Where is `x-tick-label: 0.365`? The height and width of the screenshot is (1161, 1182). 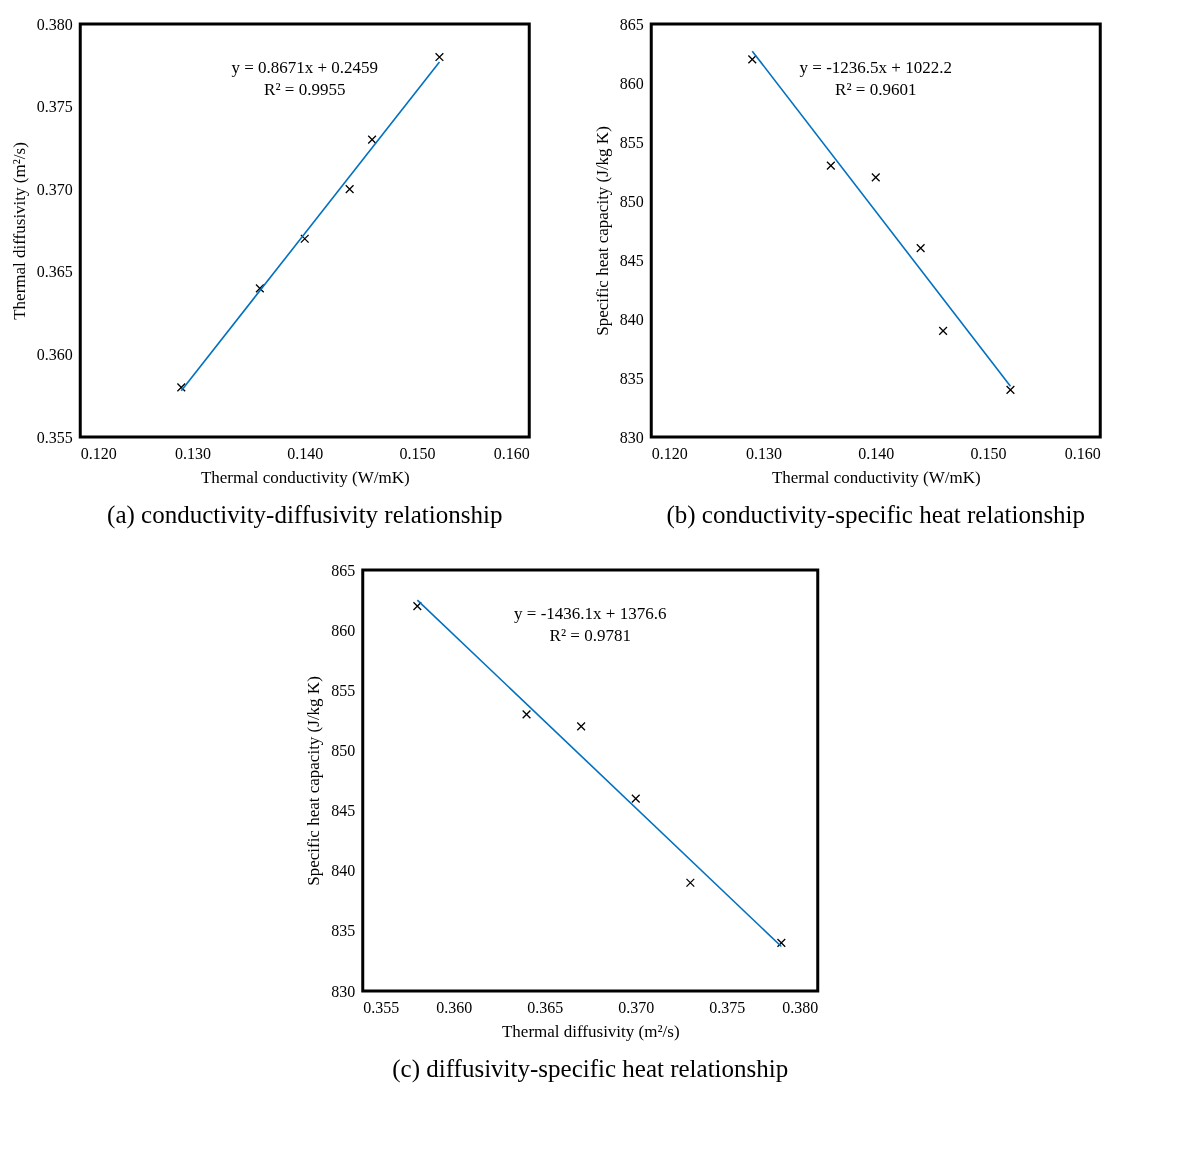
x-tick-label: 0.365 is located at coordinates (545, 1007).